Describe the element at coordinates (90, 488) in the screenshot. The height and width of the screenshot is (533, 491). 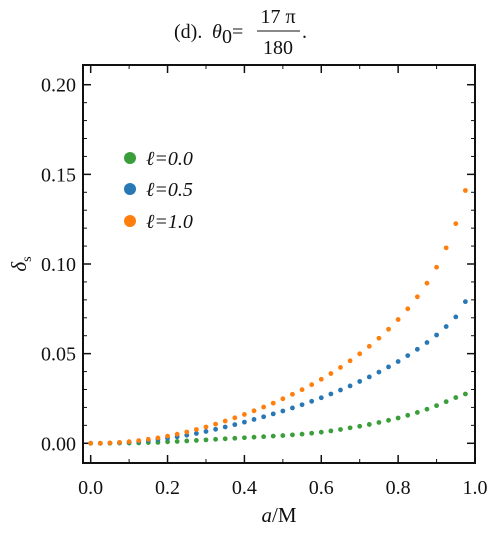
I see `x-tick-label: 0.0` at that location.